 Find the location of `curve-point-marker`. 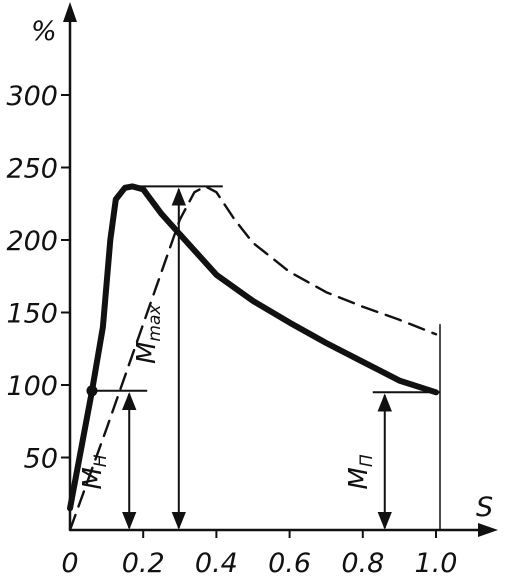

curve-point-marker is located at coordinates (92, 391).